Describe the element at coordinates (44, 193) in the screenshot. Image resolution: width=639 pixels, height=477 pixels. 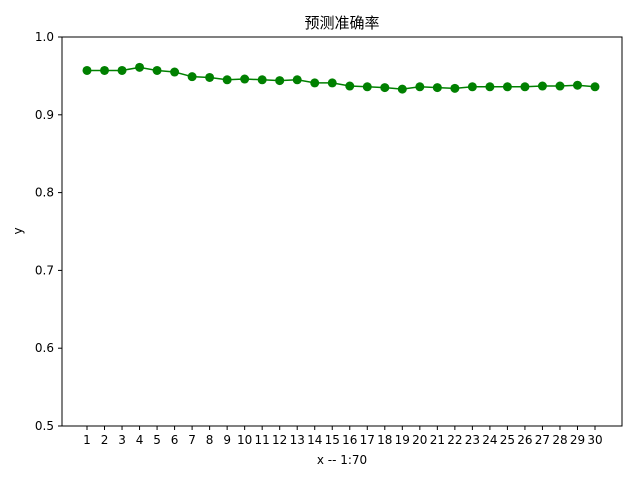
I see `y-tick-label: 0.8` at that location.